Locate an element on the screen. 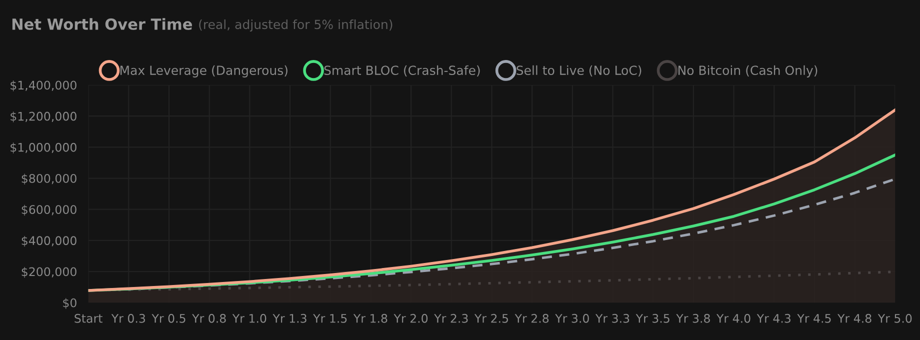 Image resolution: width=920 pixels, height=340 pixels. y-tick-label: $600,000 is located at coordinates (49, 210).